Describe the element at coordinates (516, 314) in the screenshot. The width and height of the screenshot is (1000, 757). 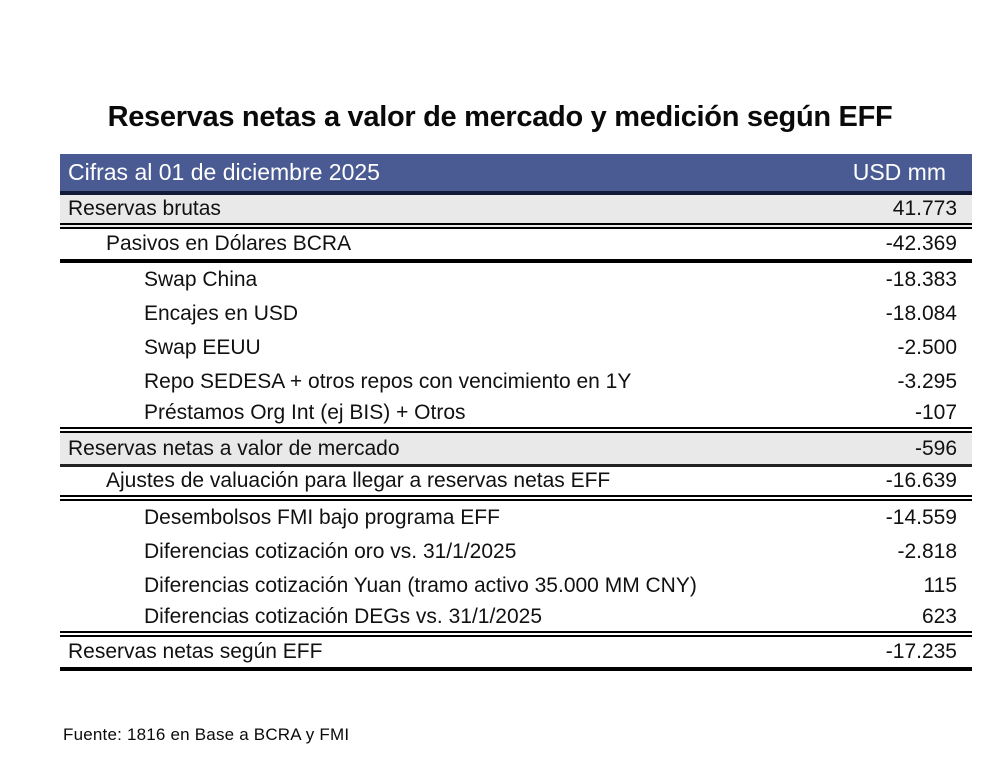
I see `table-row: Encajes en USD -18.084` at that location.